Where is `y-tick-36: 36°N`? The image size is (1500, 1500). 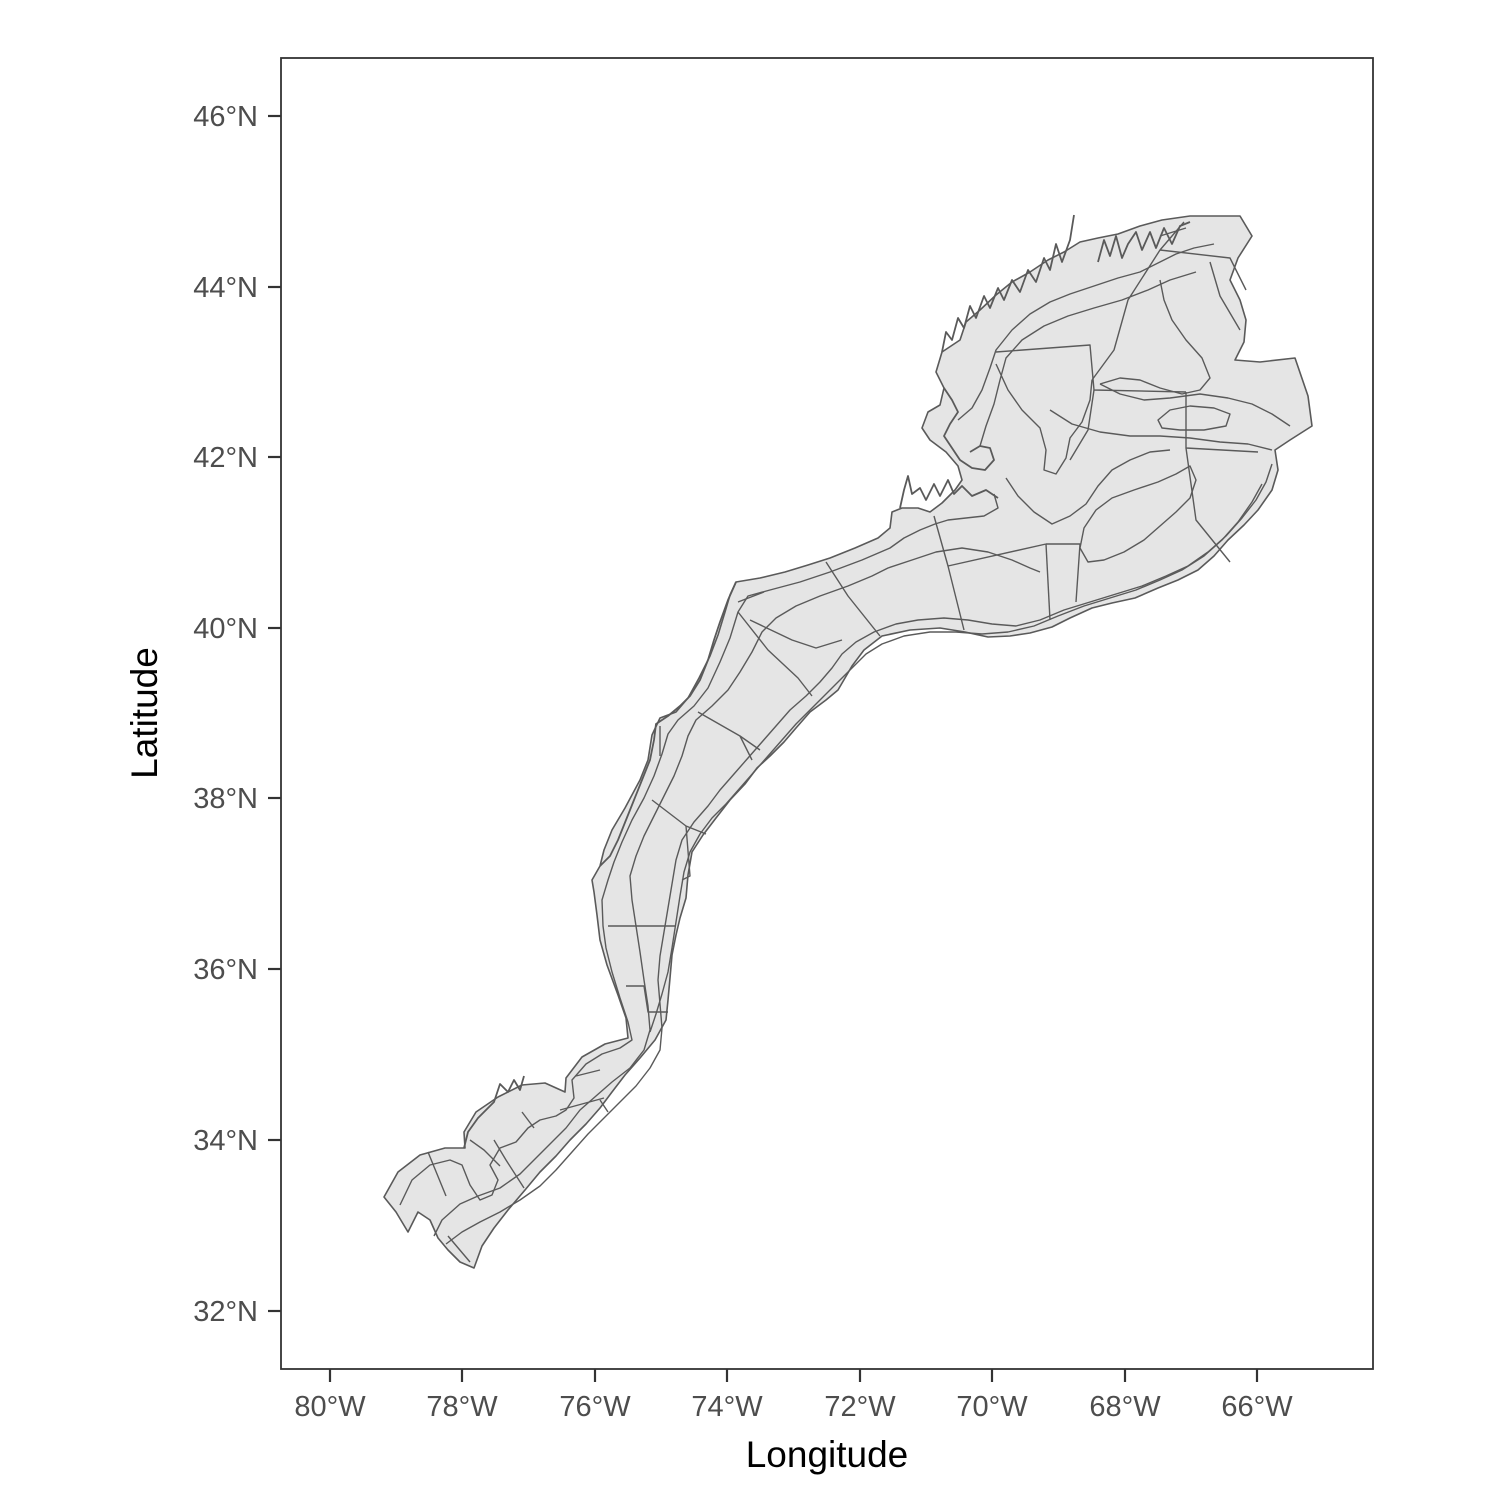
y-tick-36: 36°N is located at coordinates (237, 970).